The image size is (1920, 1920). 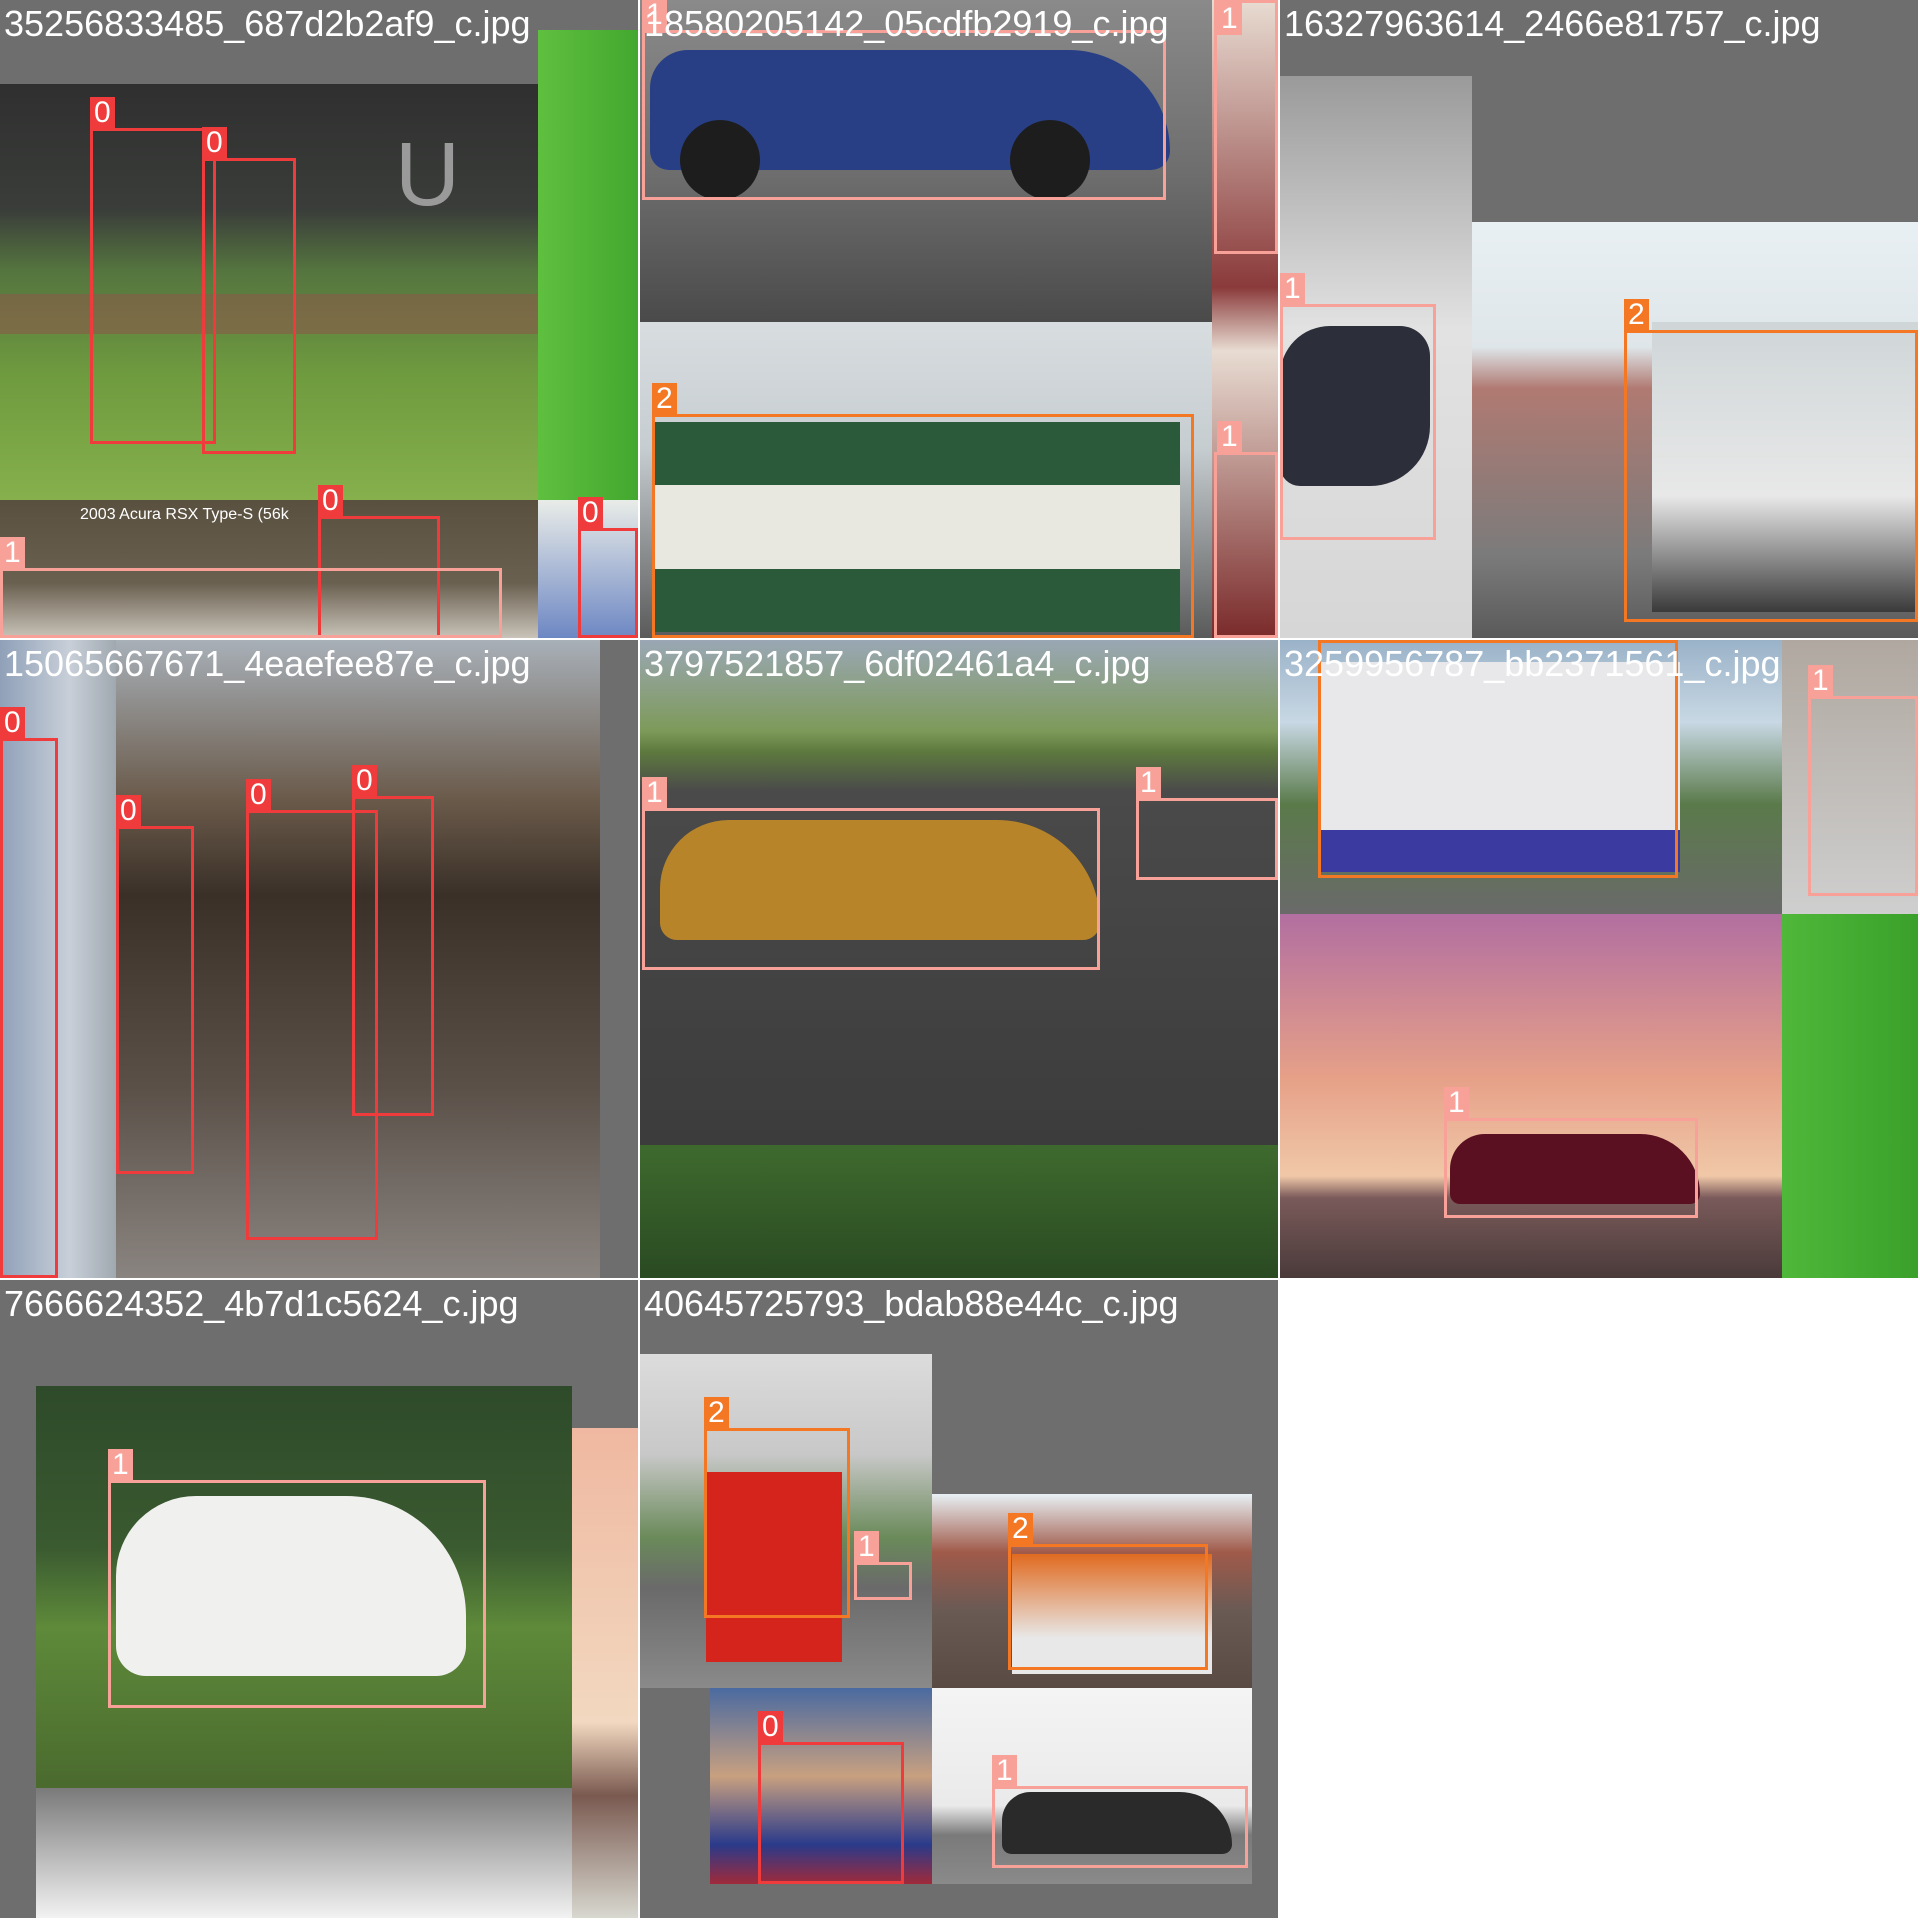 I want to click on tile: 15065667671_4eaefee87e_c.jpg 0 0 0 0, so click(x=319, y=959).